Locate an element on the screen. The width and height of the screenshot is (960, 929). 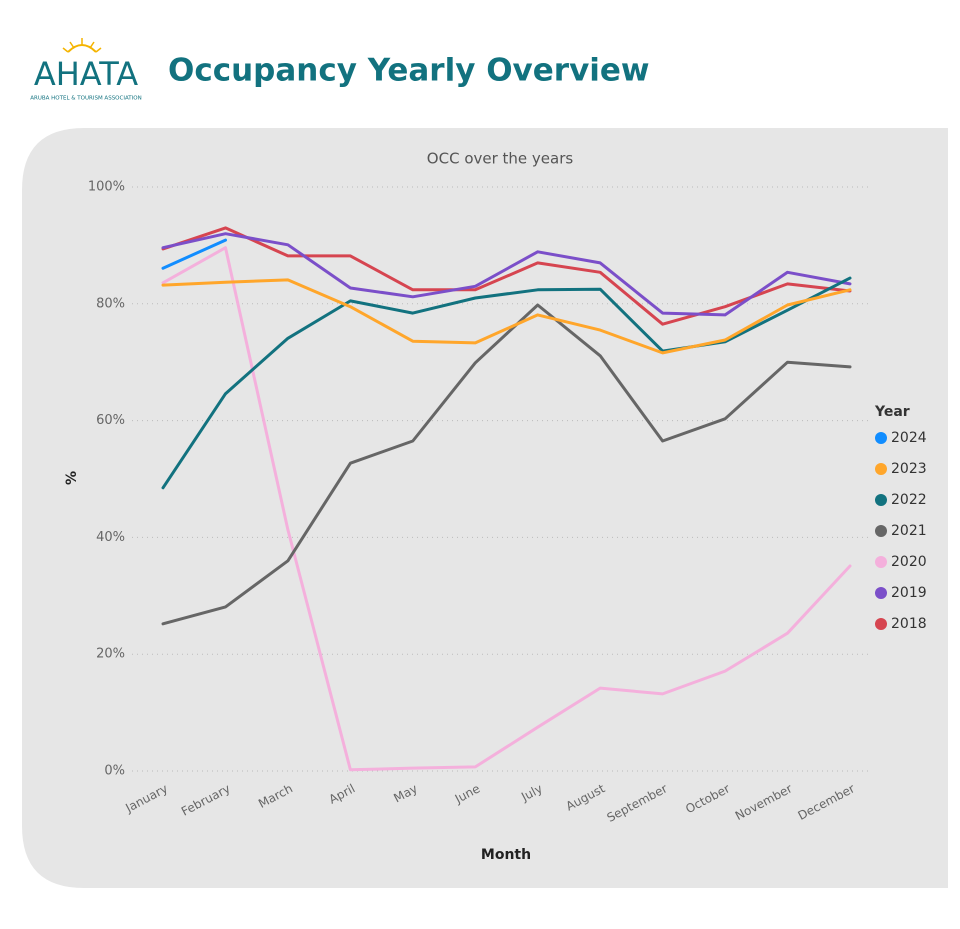
y-axis-title: % is located at coordinates (72, 478).